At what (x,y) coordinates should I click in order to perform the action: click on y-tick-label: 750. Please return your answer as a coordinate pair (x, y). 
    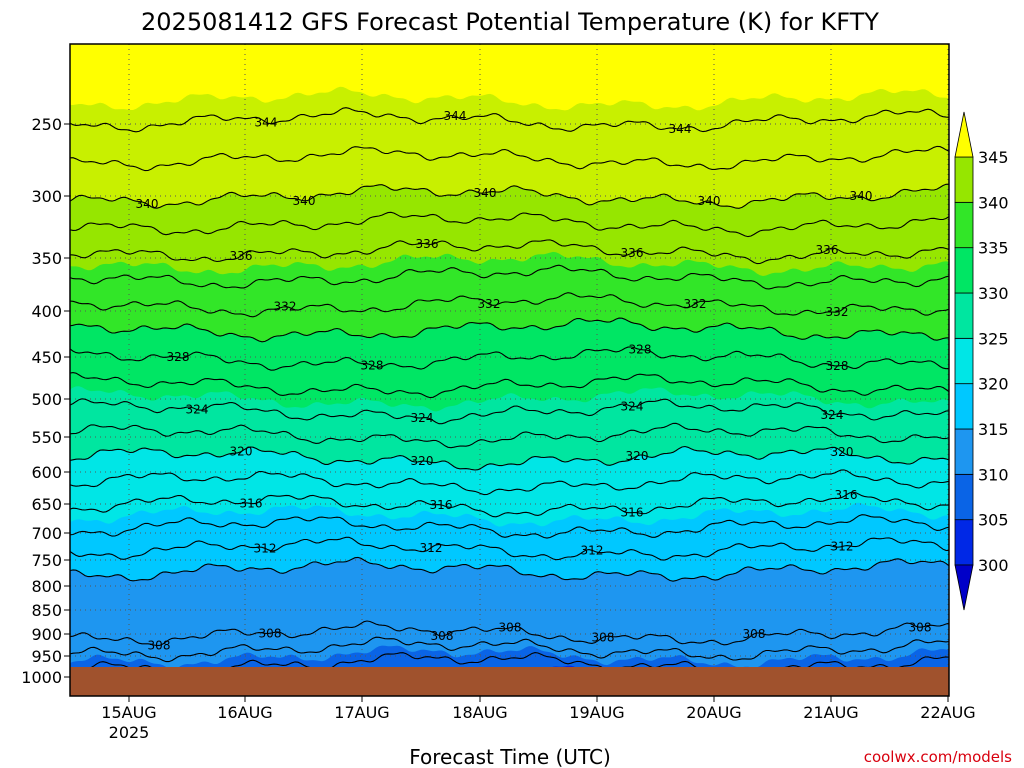
    Looking at the image, I should click on (46, 560).